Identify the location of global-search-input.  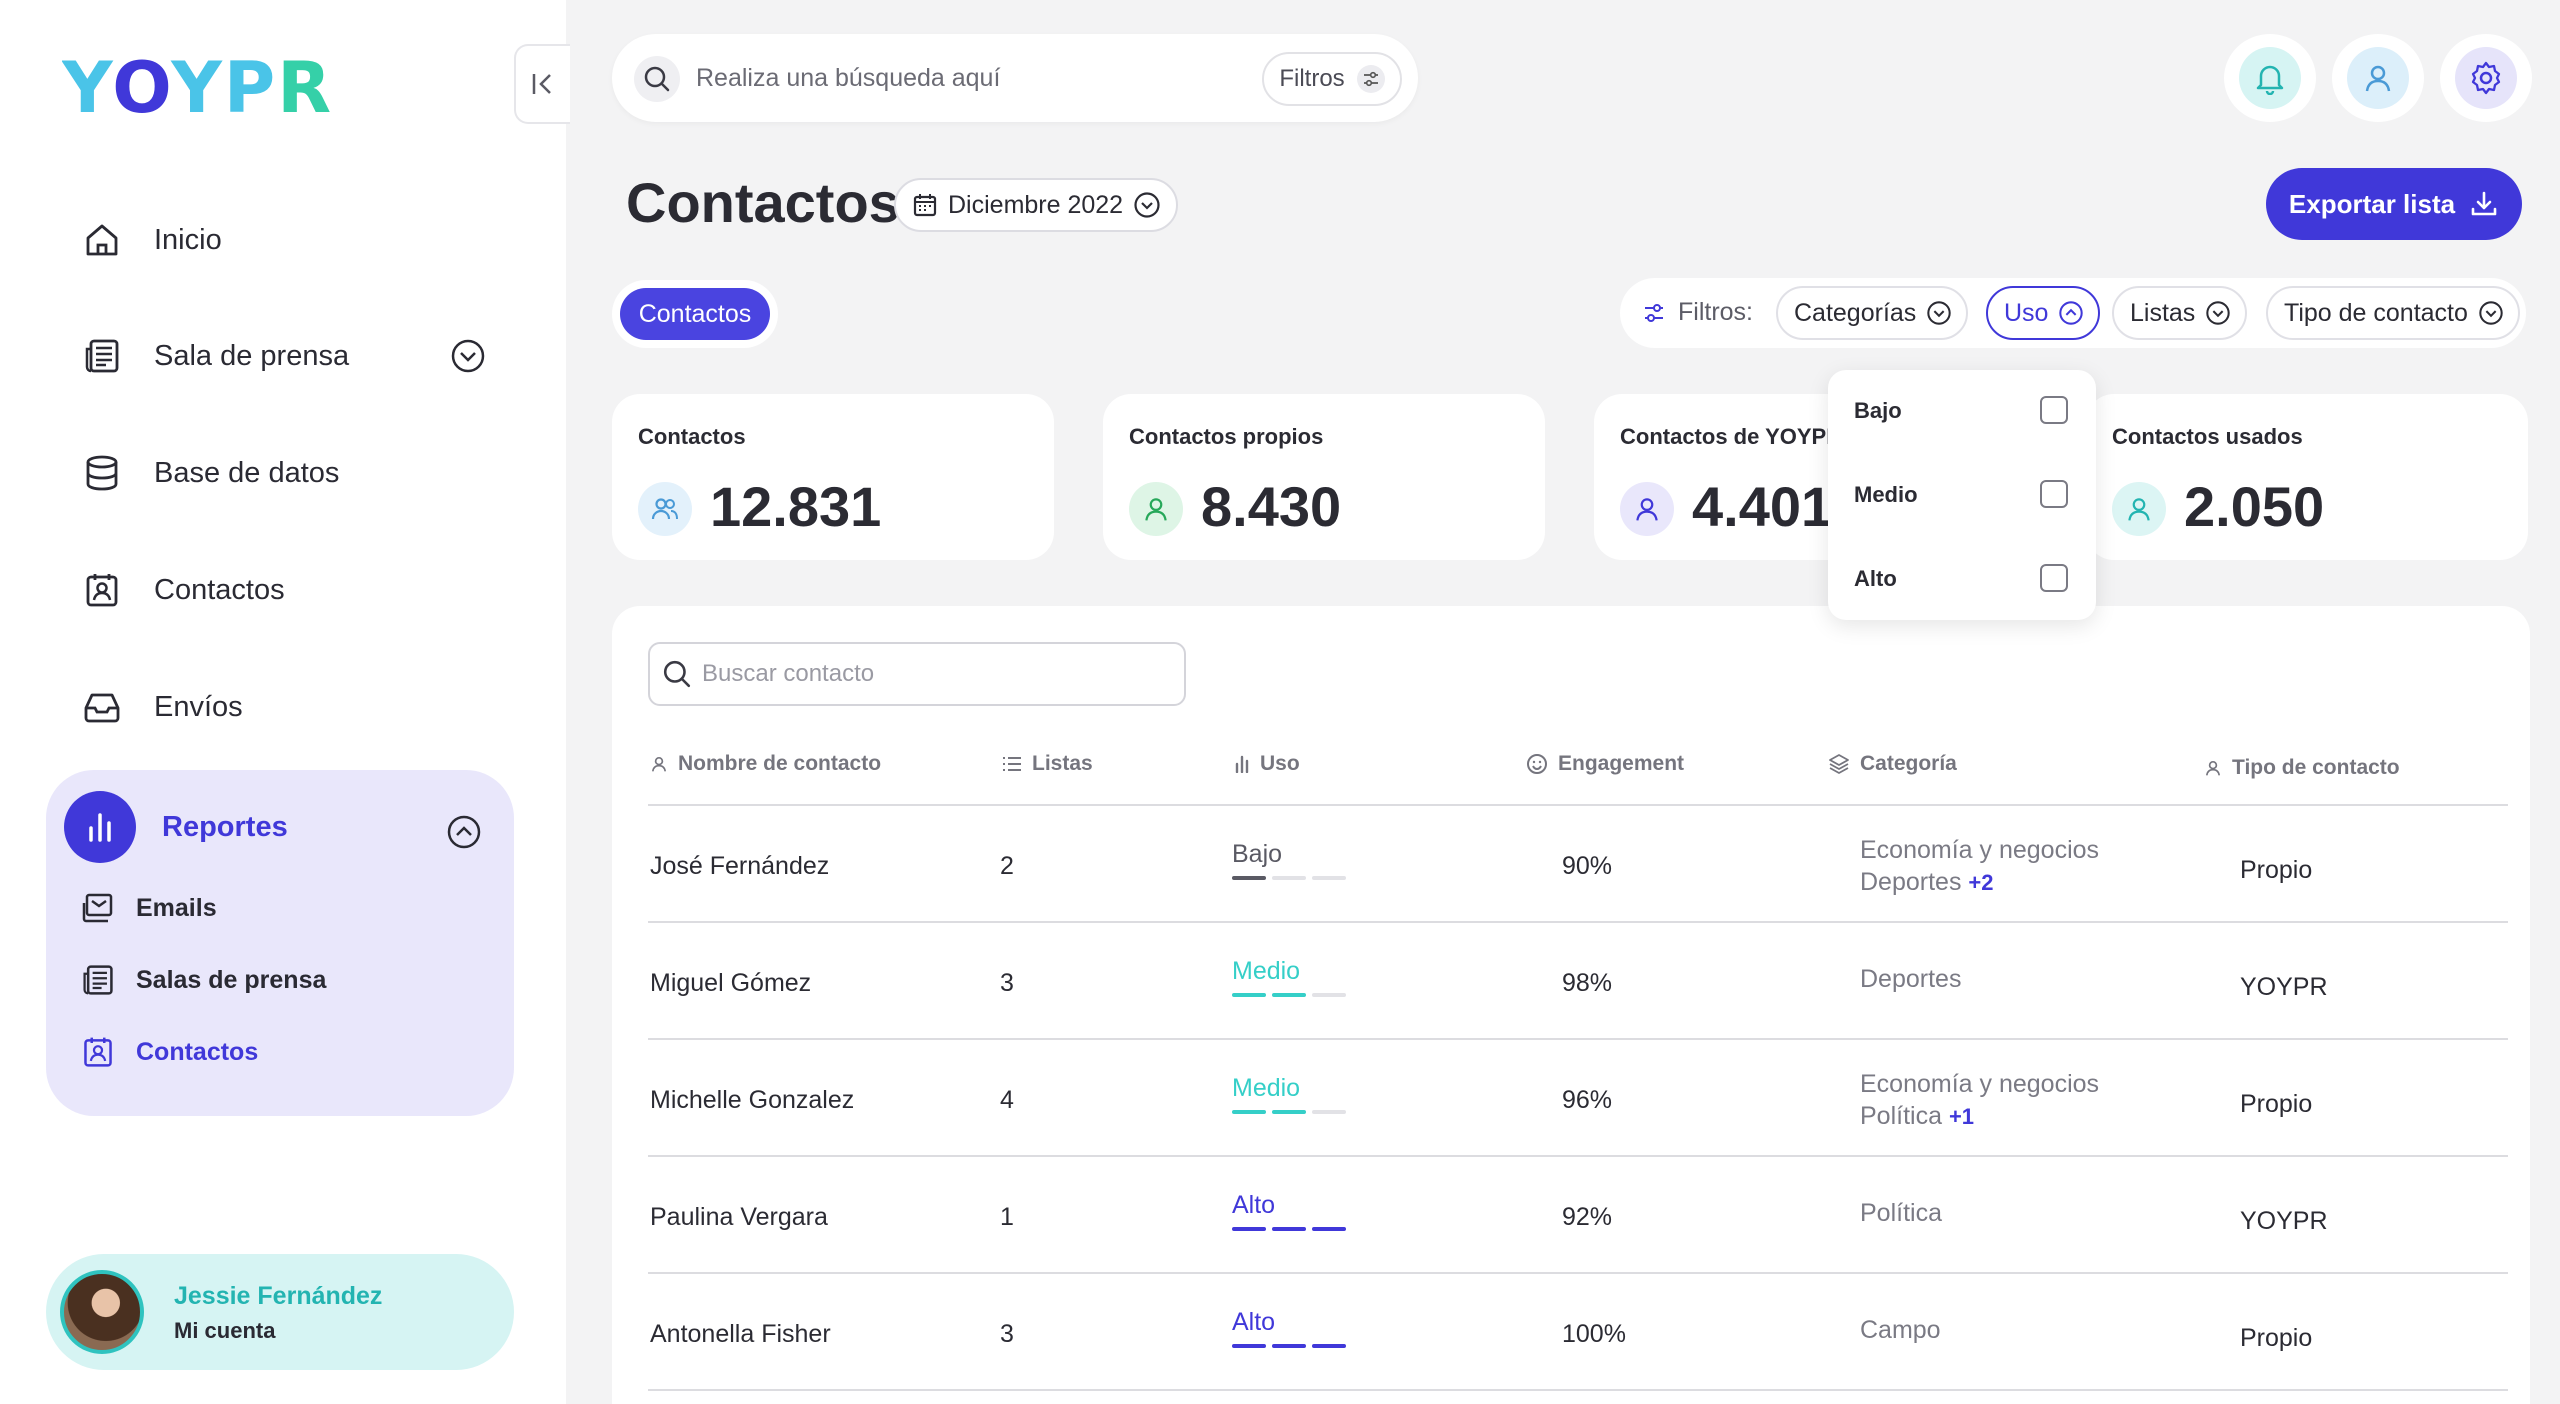
(956, 78).